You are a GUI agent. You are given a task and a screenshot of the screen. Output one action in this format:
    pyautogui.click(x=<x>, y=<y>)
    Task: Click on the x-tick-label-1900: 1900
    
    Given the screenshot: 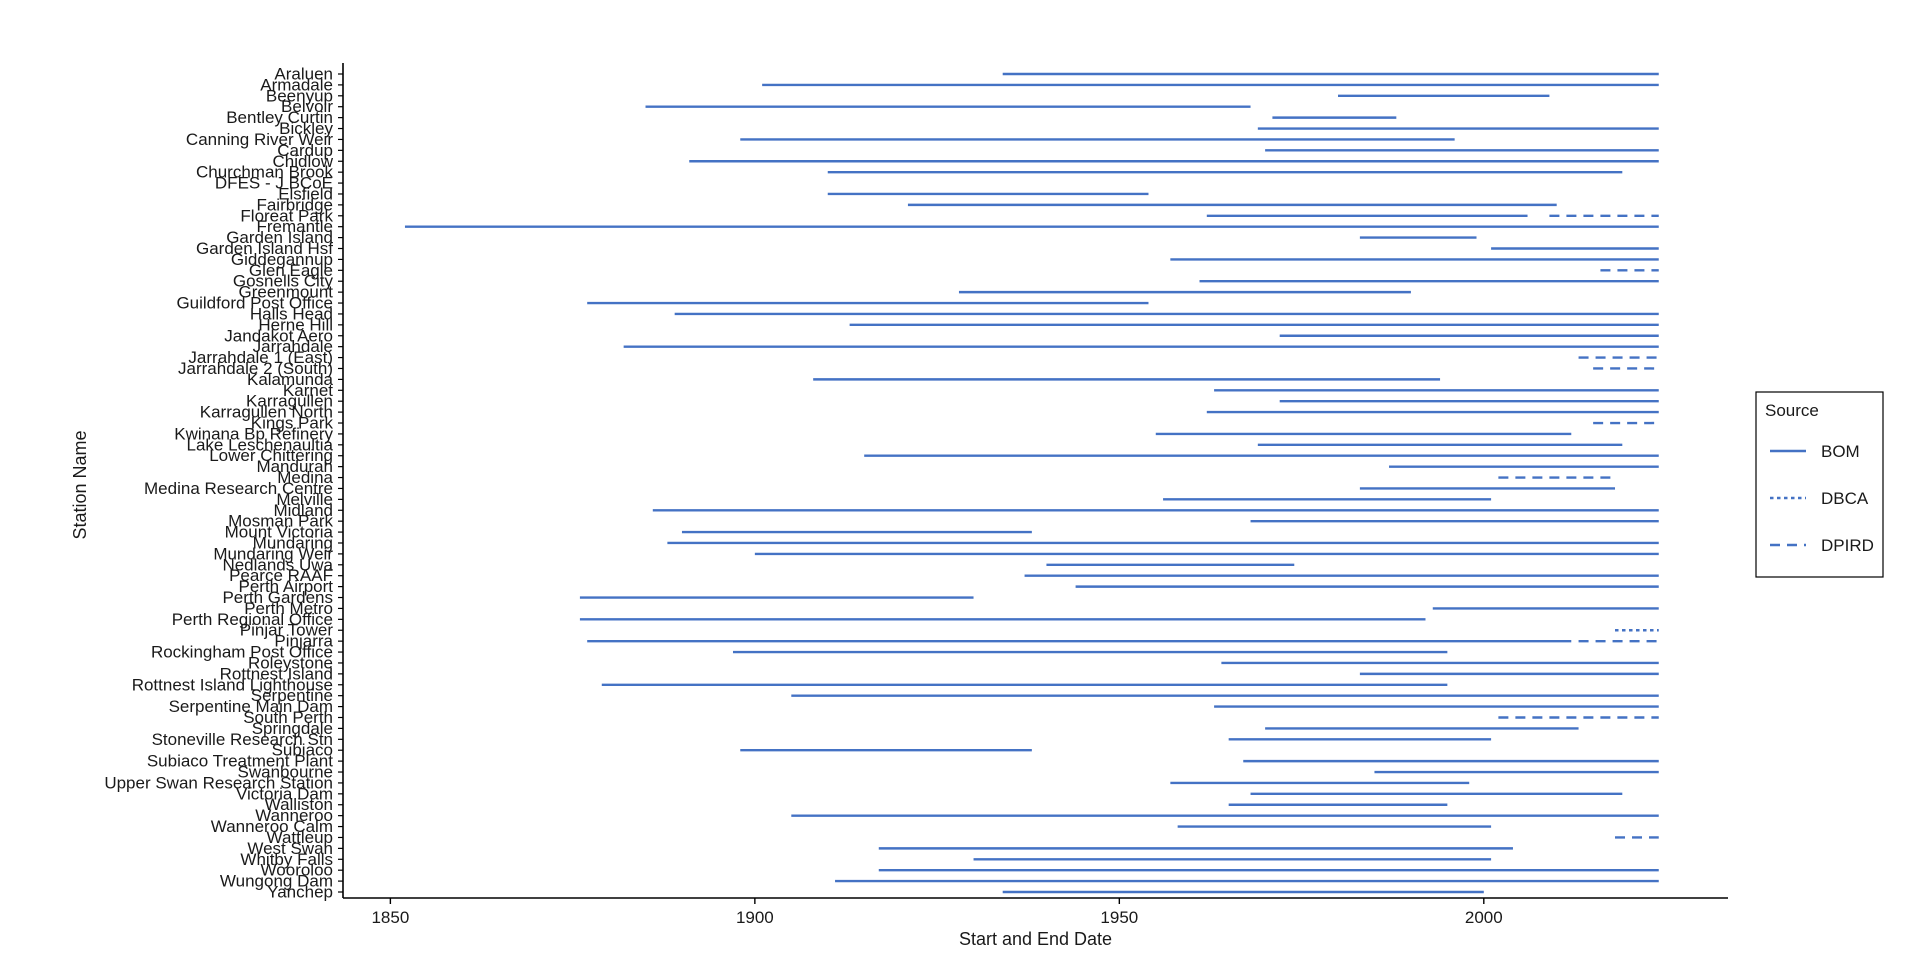 What is the action you would take?
    pyautogui.click(x=755, y=917)
    